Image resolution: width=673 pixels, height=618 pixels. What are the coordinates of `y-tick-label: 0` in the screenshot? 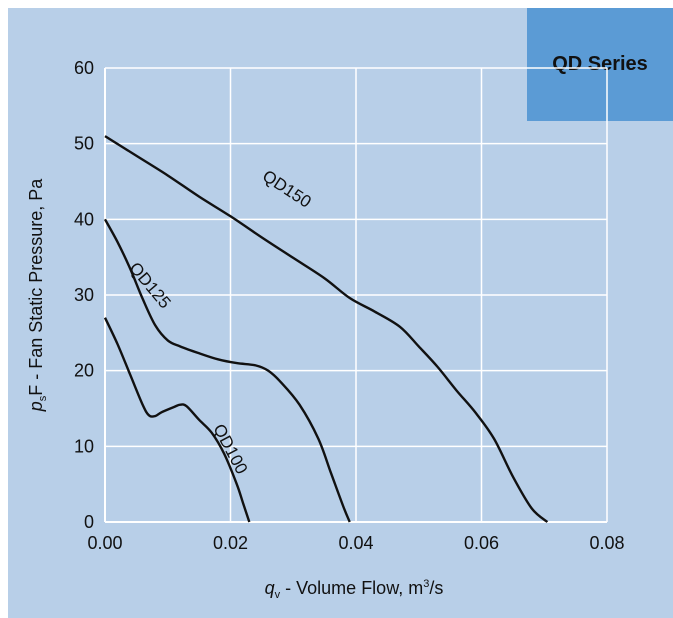 It's located at (89, 522).